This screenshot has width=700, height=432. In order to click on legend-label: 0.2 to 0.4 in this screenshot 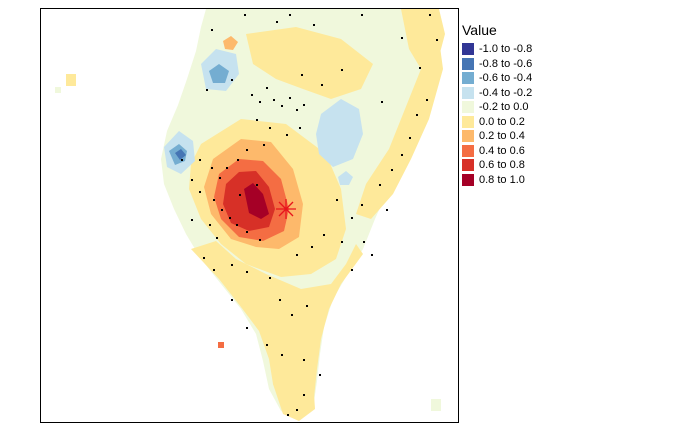, I will do `click(502, 136)`.